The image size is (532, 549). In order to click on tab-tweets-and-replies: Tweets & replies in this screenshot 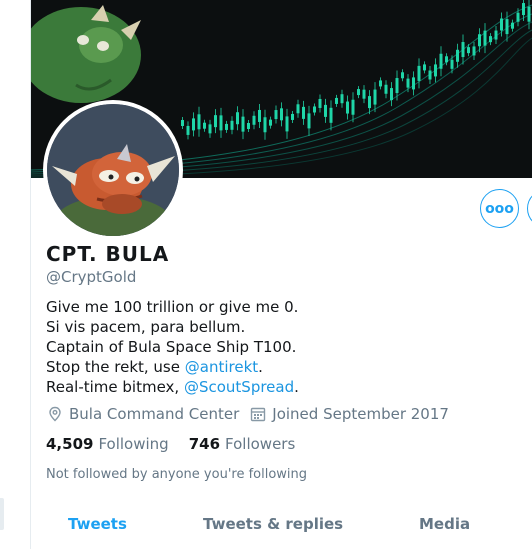, I will do `click(273, 524)`.